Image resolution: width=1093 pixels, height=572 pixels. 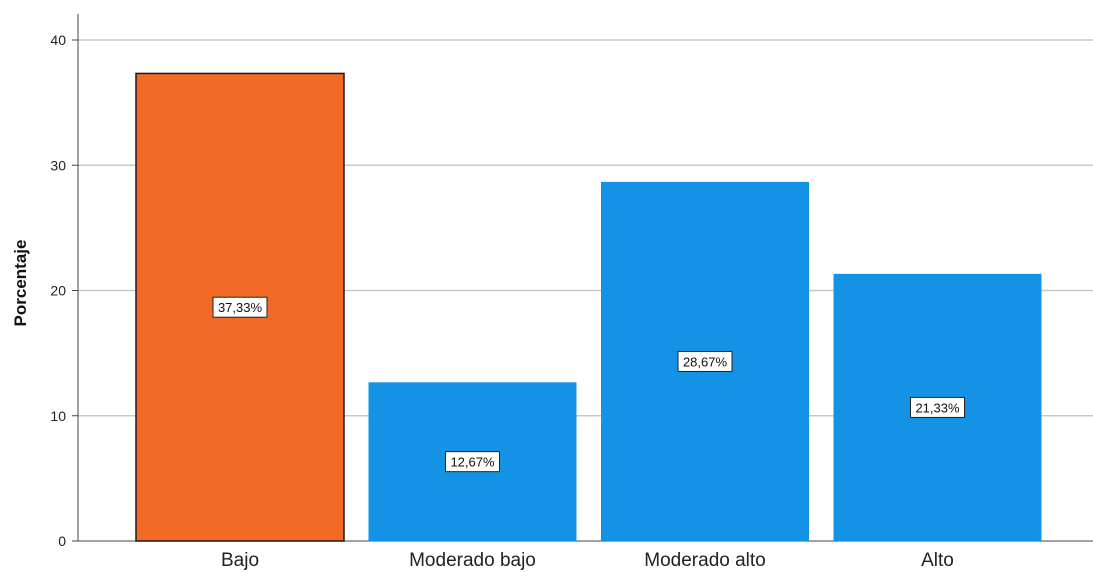 What do you see at coordinates (20, 283) in the screenshot?
I see `y-axis-label: Porcentaje` at bounding box center [20, 283].